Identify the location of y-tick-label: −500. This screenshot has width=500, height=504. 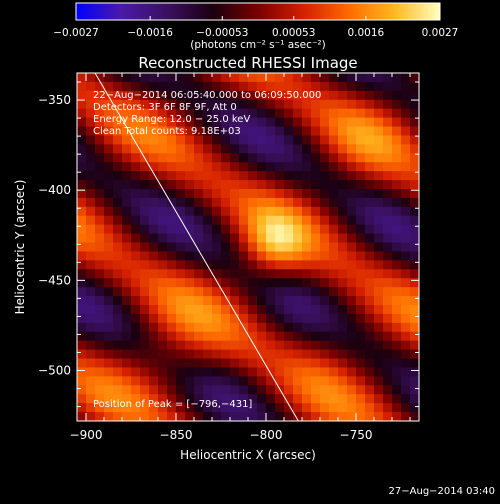
(54, 371).